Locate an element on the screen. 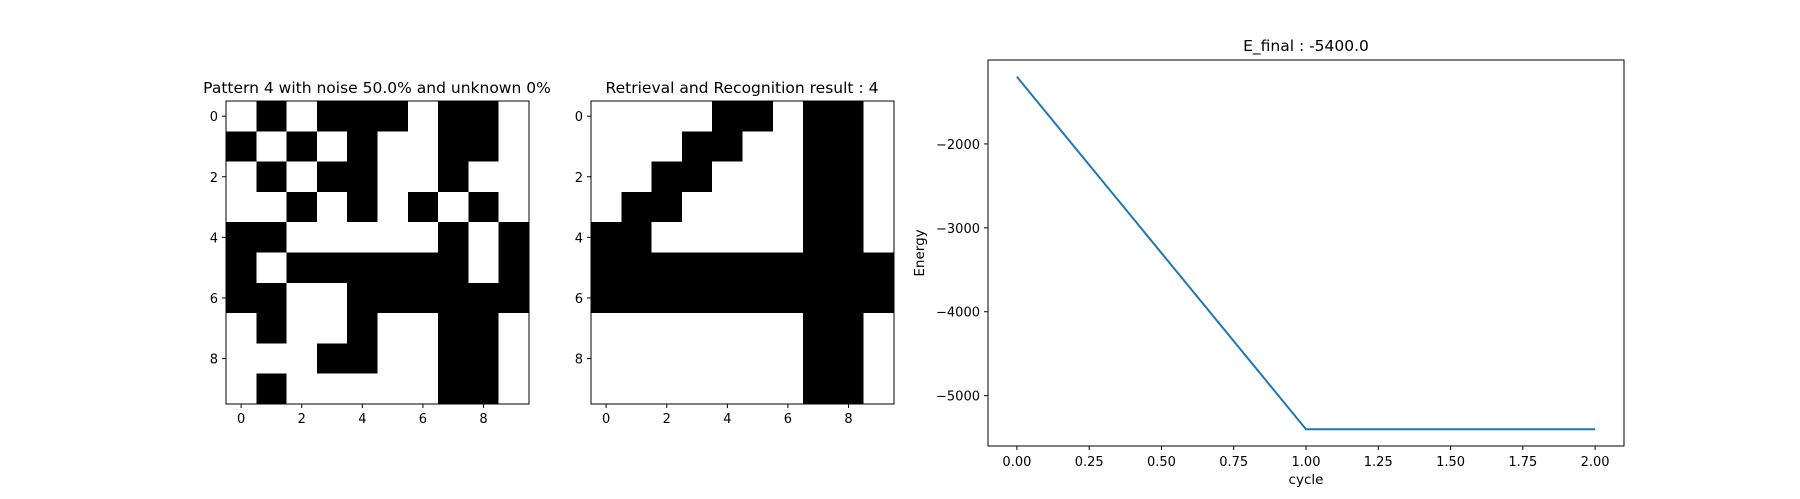 This screenshot has height=499, width=1800. energy-ytick-label: −5000 is located at coordinates (958, 397).